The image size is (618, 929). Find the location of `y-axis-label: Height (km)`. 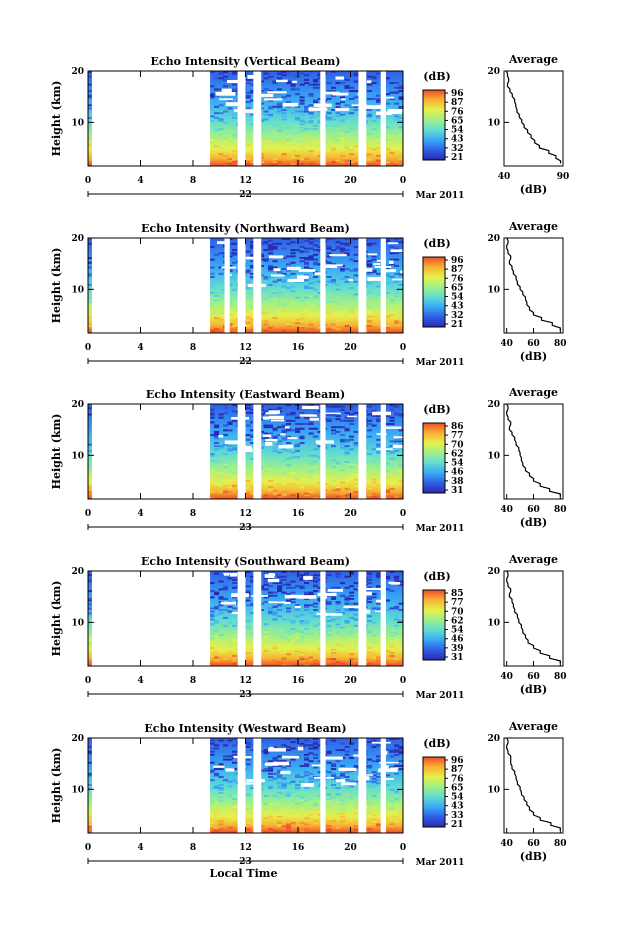

y-axis-label: Height (km) is located at coordinates (56, 452).